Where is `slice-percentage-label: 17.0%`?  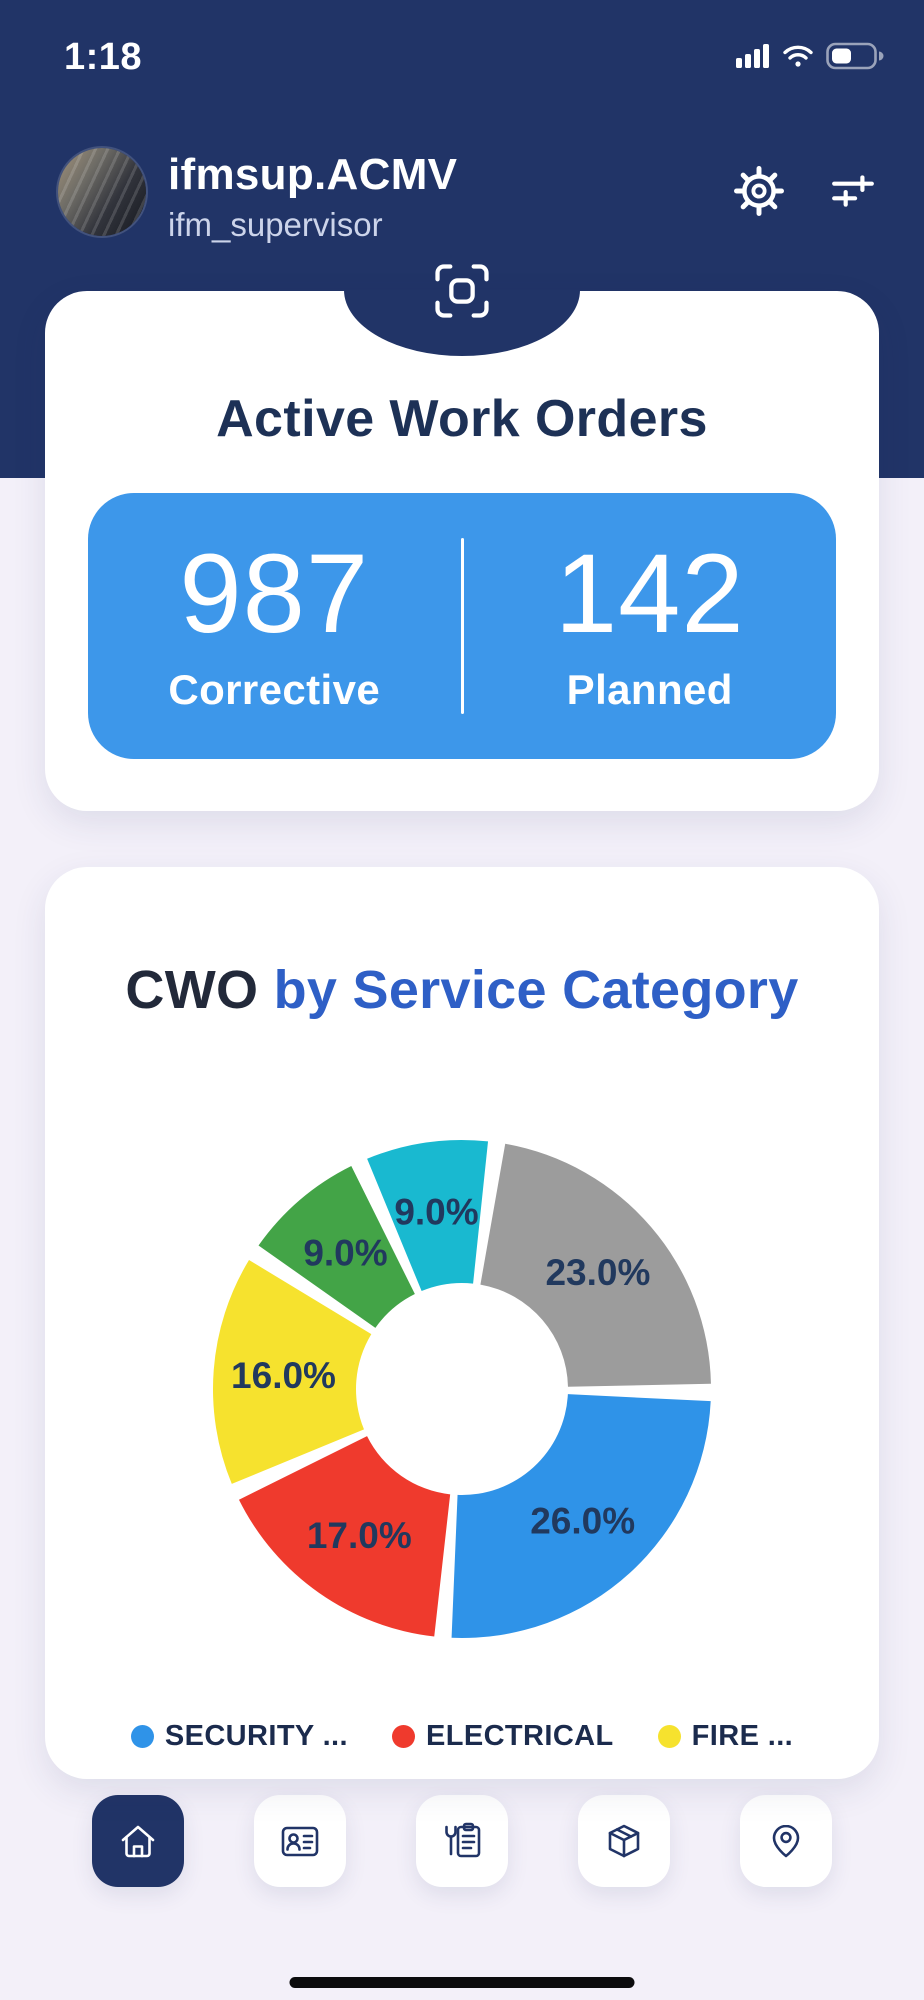 slice-percentage-label: 17.0% is located at coordinates (359, 1535).